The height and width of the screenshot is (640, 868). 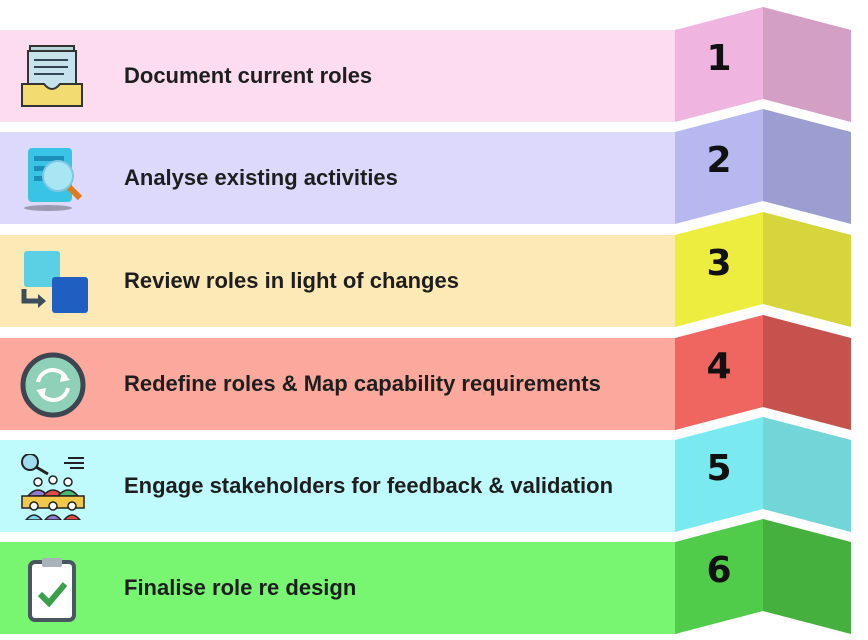 I want to click on step-label: Analyse existing activities, so click(x=261, y=177).